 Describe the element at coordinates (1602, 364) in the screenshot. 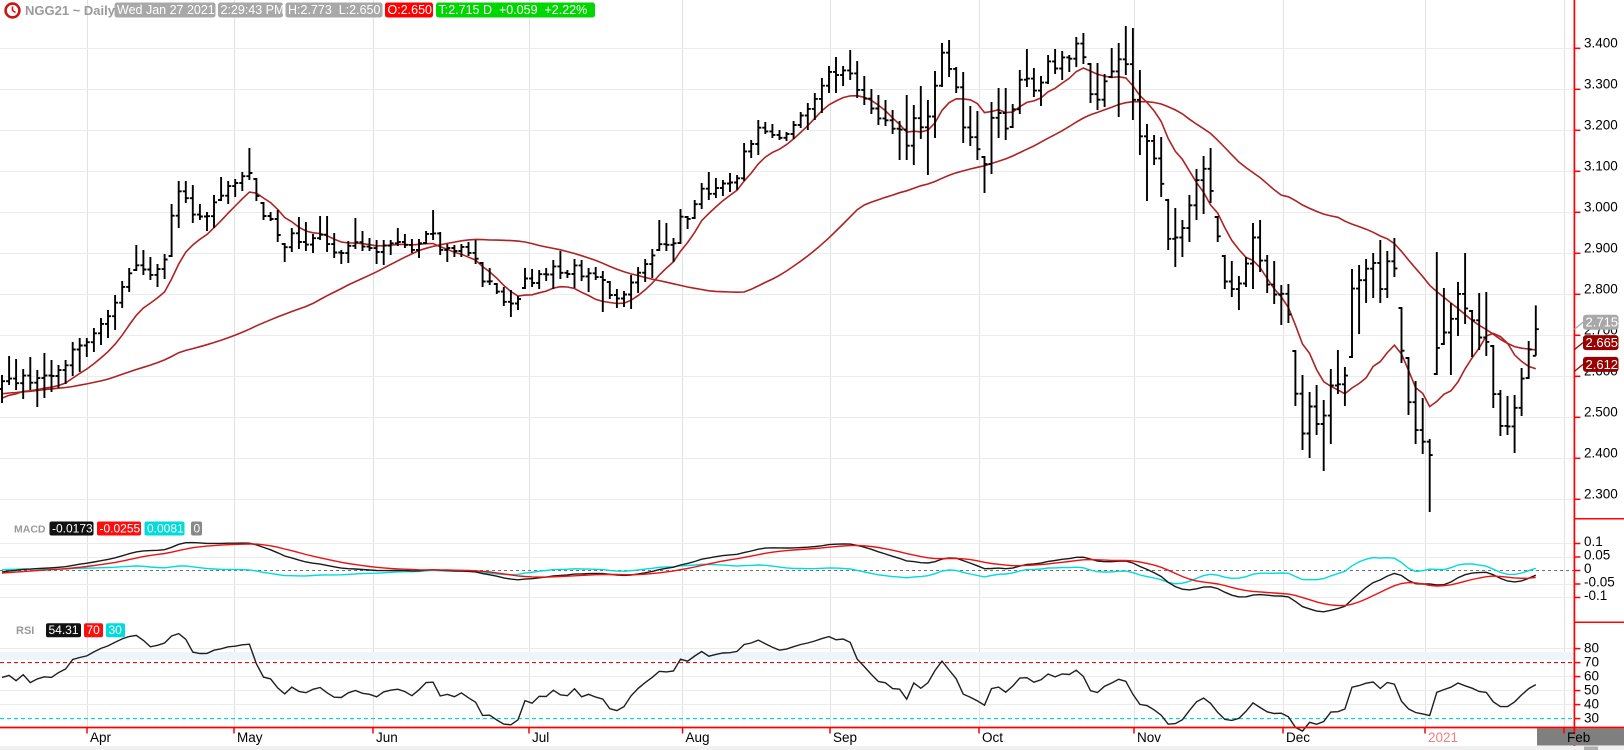

I see `svg-text: 2.612` at that location.